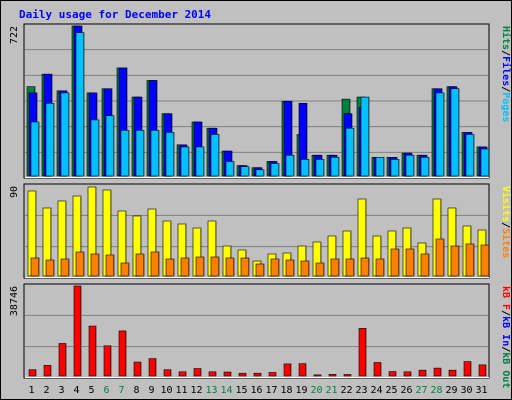 The height and width of the screenshot is (400, 512). Describe the element at coordinates (196, 390) in the screenshot. I see `x-tick-label-day-12: 12` at that location.